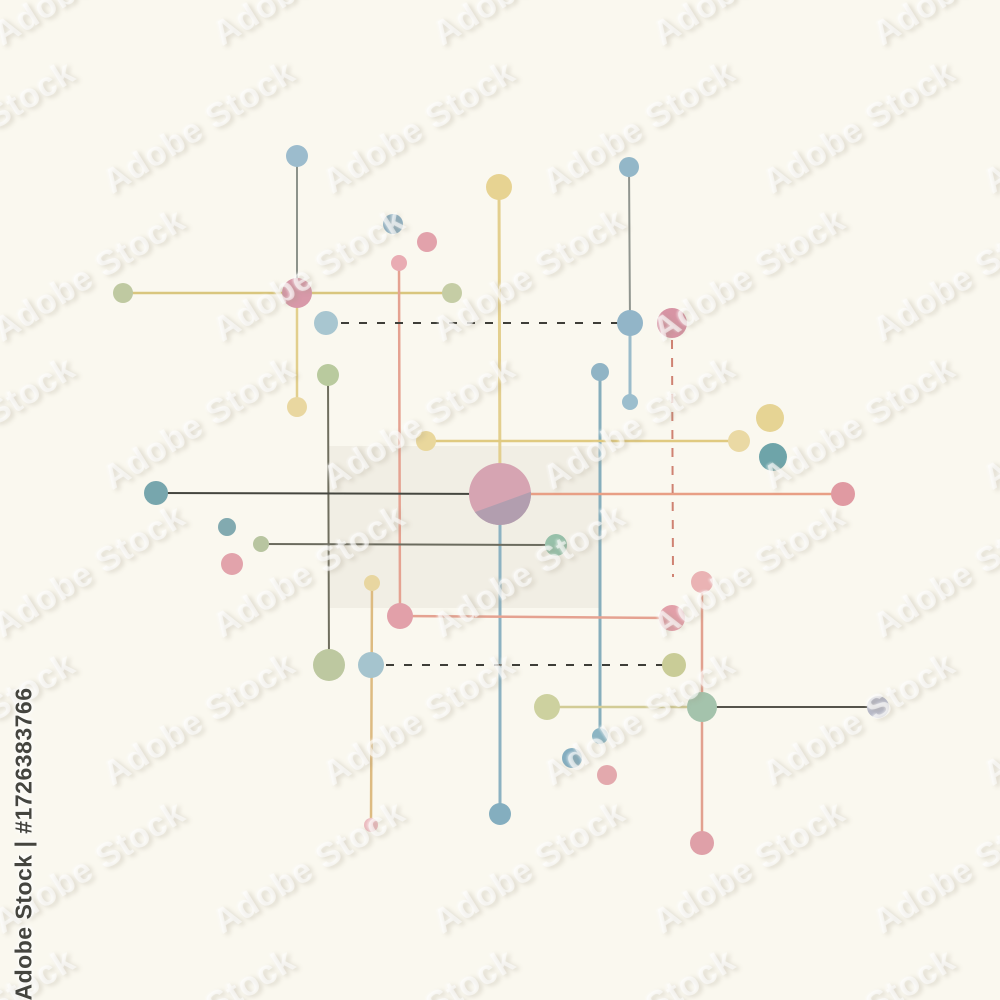  I want to click on dashed-connector-line, so click(672, 458).